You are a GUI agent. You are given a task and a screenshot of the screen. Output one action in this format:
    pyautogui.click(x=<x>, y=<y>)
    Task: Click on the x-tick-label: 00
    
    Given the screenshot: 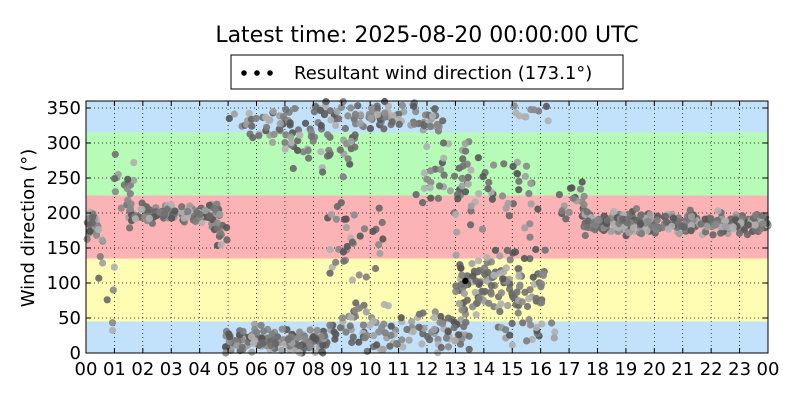 What is the action you would take?
    pyautogui.click(x=768, y=369)
    